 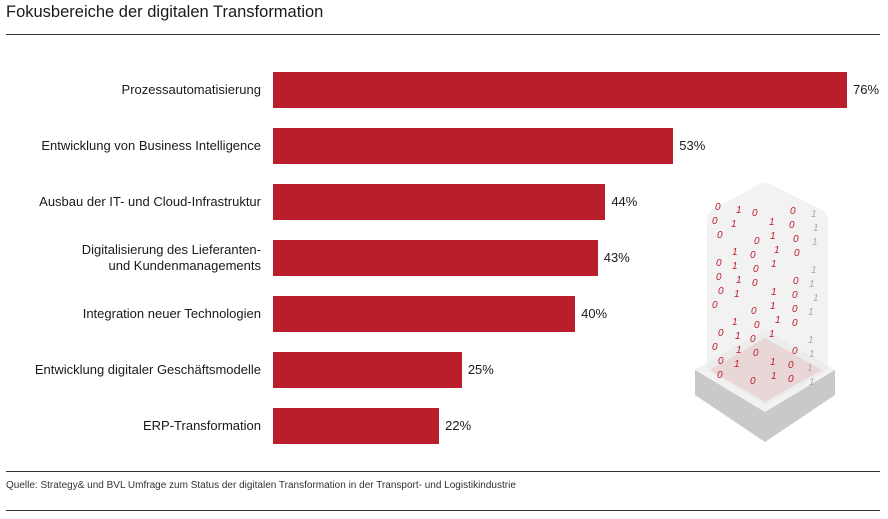 What do you see at coordinates (184, 265) in the screenshot?
I see `category-label-line: und Kundenmanagements` at bounding box center [184, 265].